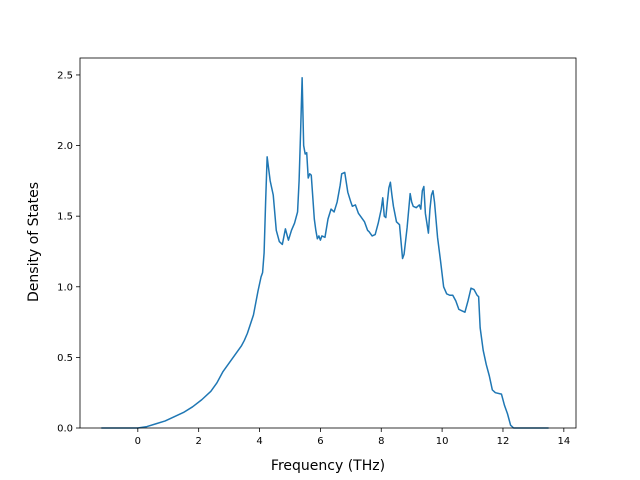 This screenshot has width=640, height=480. I want to click on y-tick-label: 2.0, so click(65, 146).